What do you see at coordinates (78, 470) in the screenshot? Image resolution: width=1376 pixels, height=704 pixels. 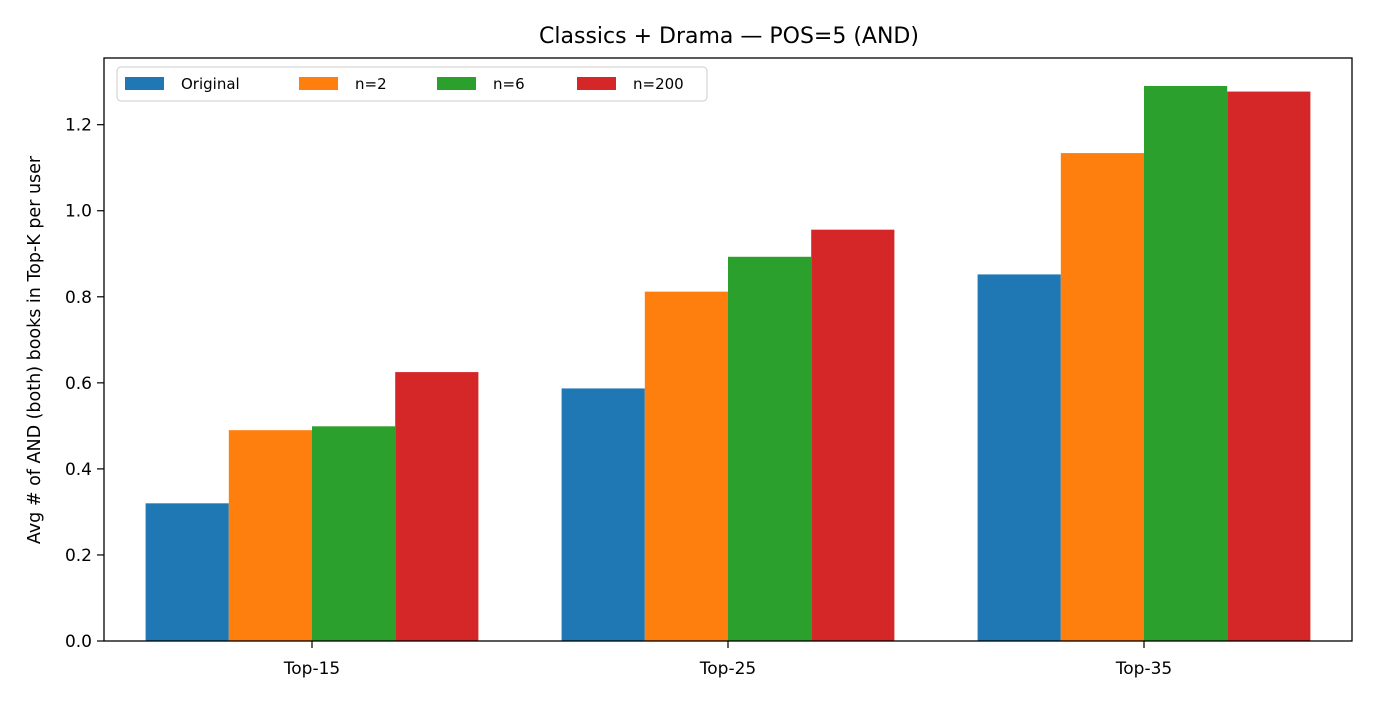 I see `y-tick-label: 0.4` at bounding box center [78, 470].